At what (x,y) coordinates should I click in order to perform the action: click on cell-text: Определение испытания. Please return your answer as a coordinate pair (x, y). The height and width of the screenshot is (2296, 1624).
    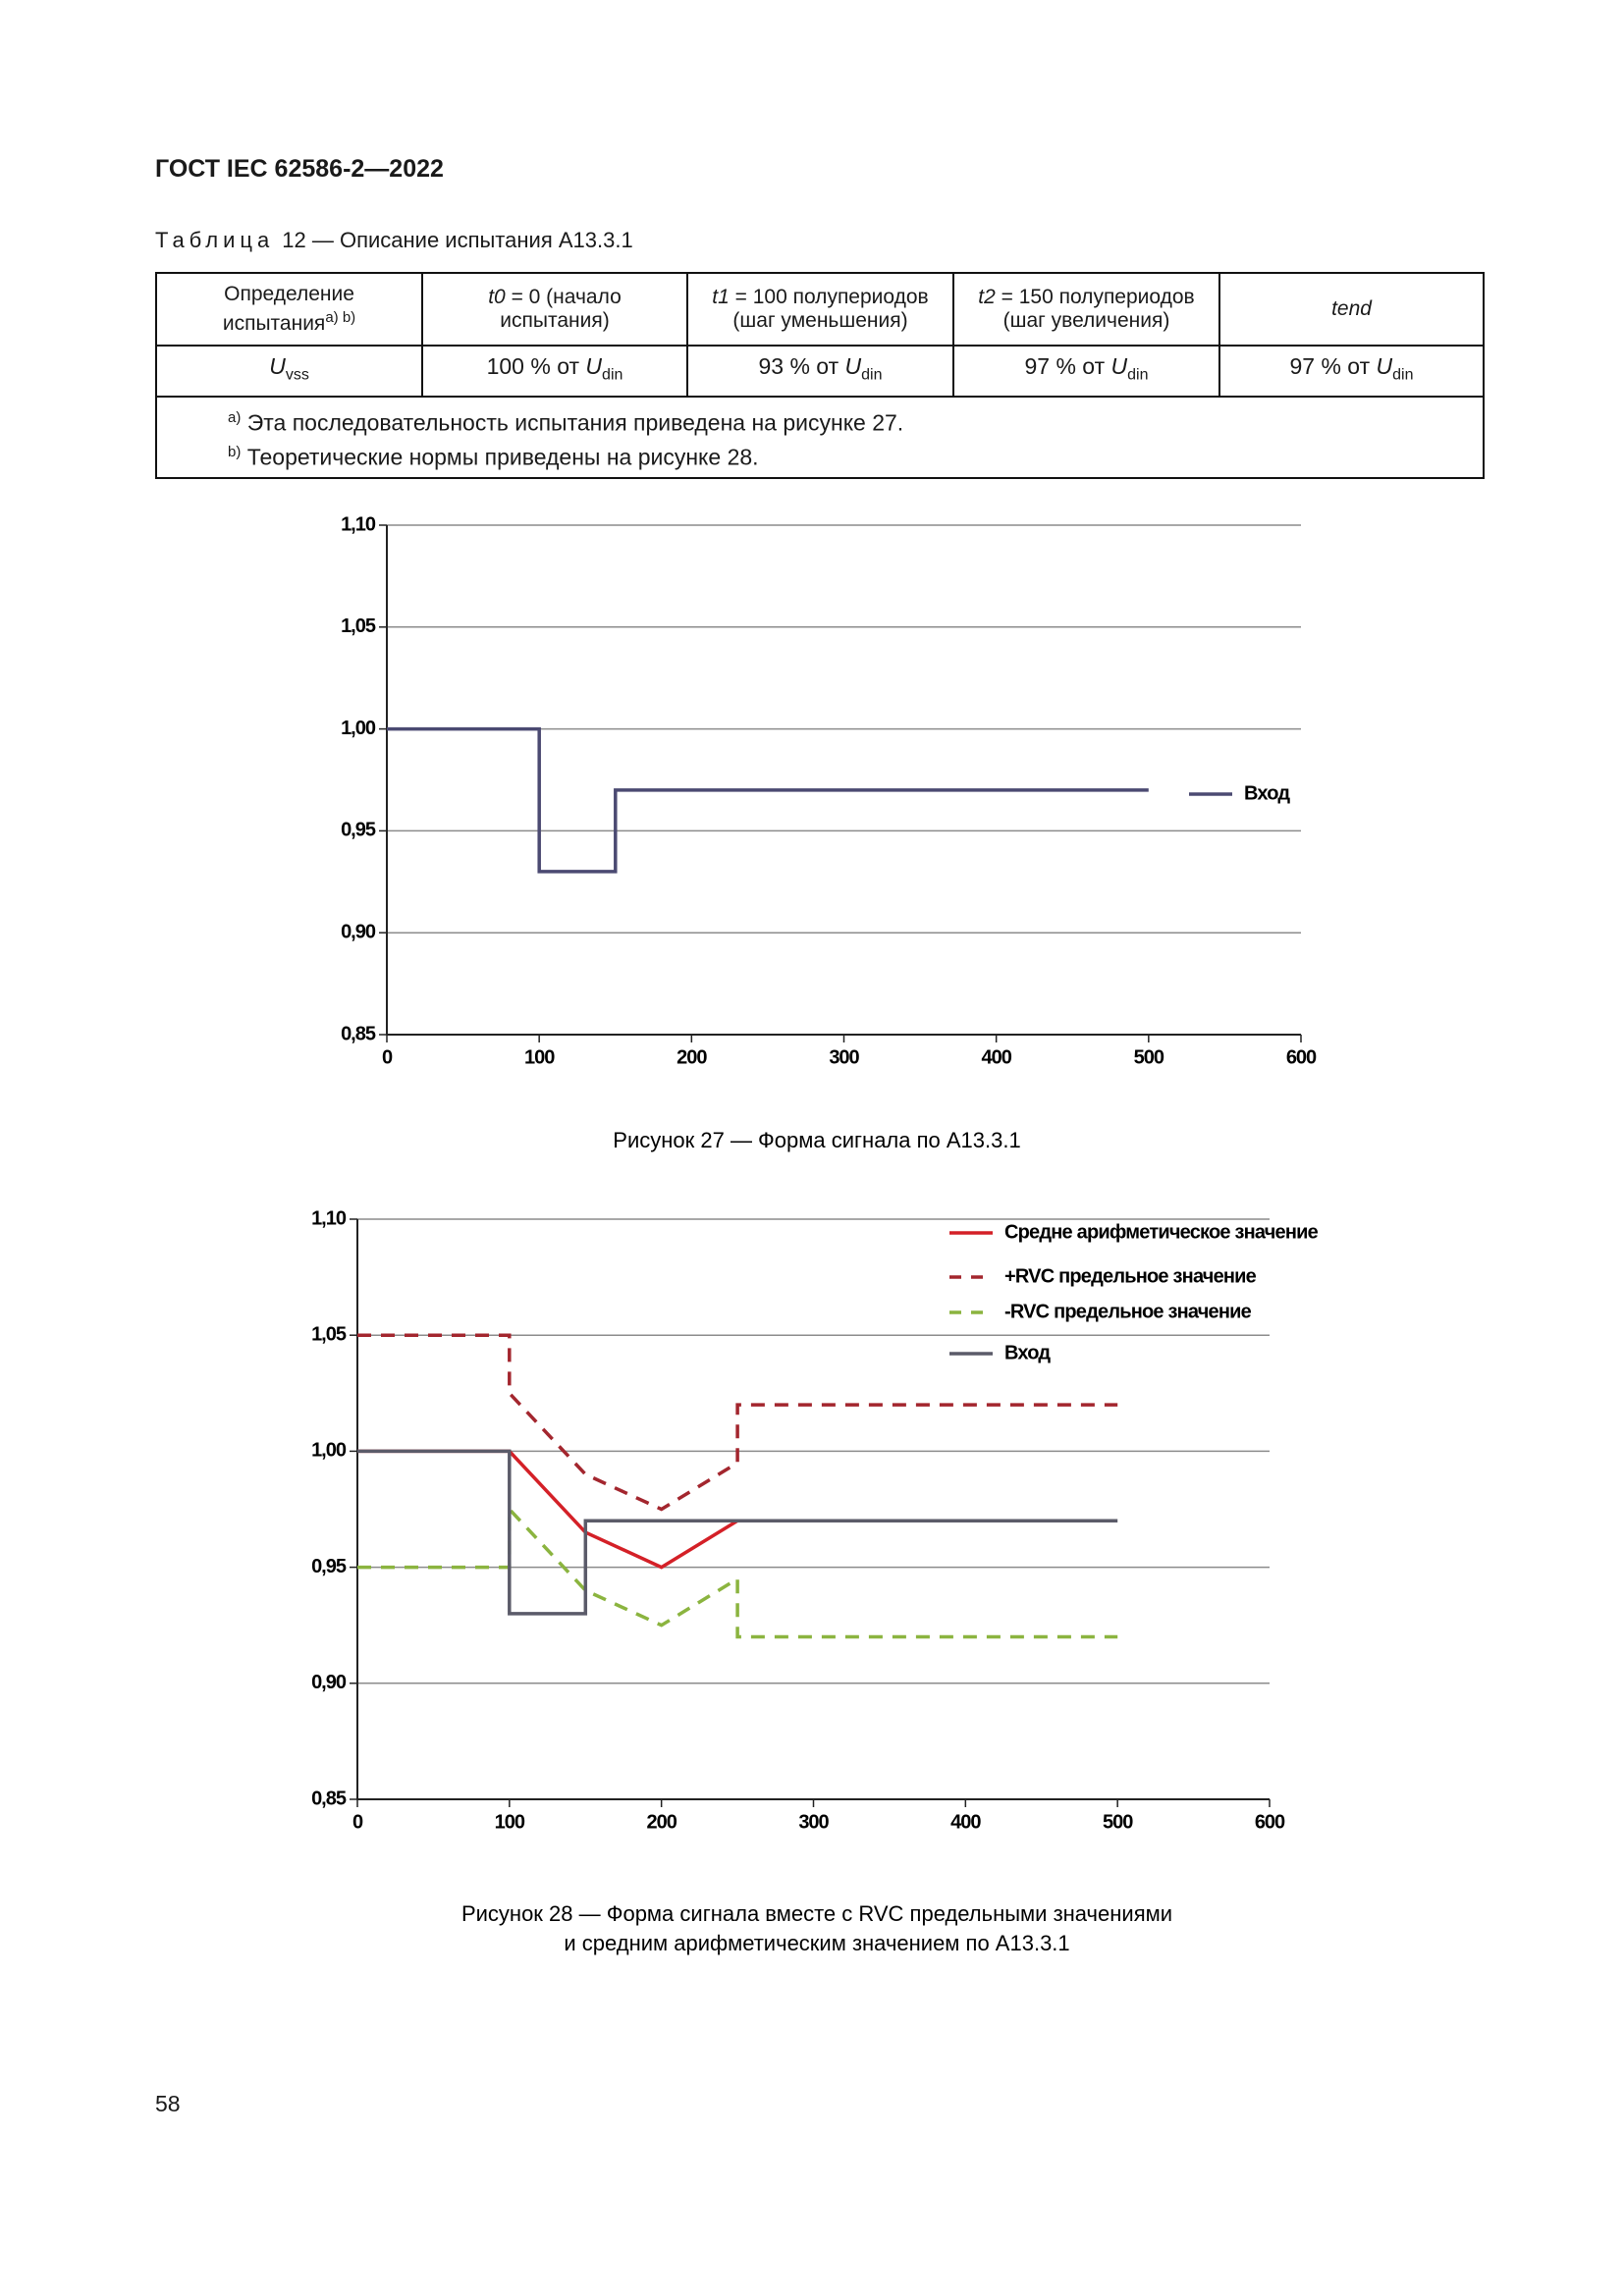
    Looking at the image, I should click on (288, 309).